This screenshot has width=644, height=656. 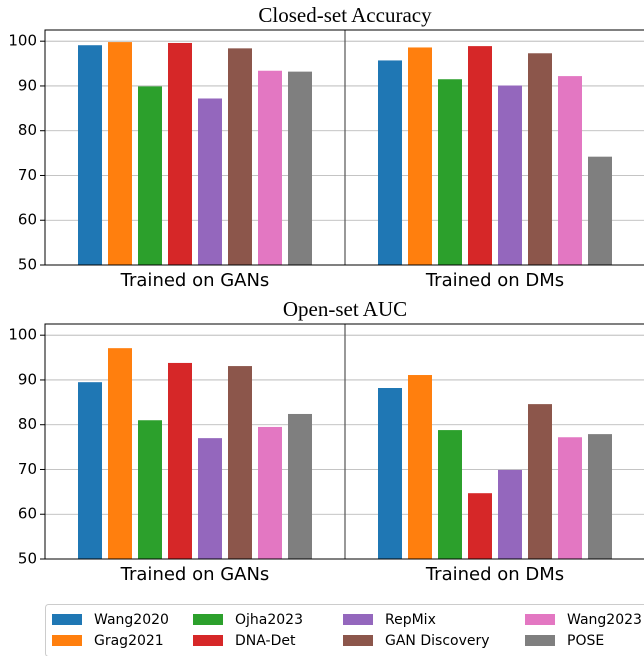 What do you see at coordinates (345, 15) in the screenshot?
I see `chart-title: Closed-set Accuracy` at bounding box center [345, 15].